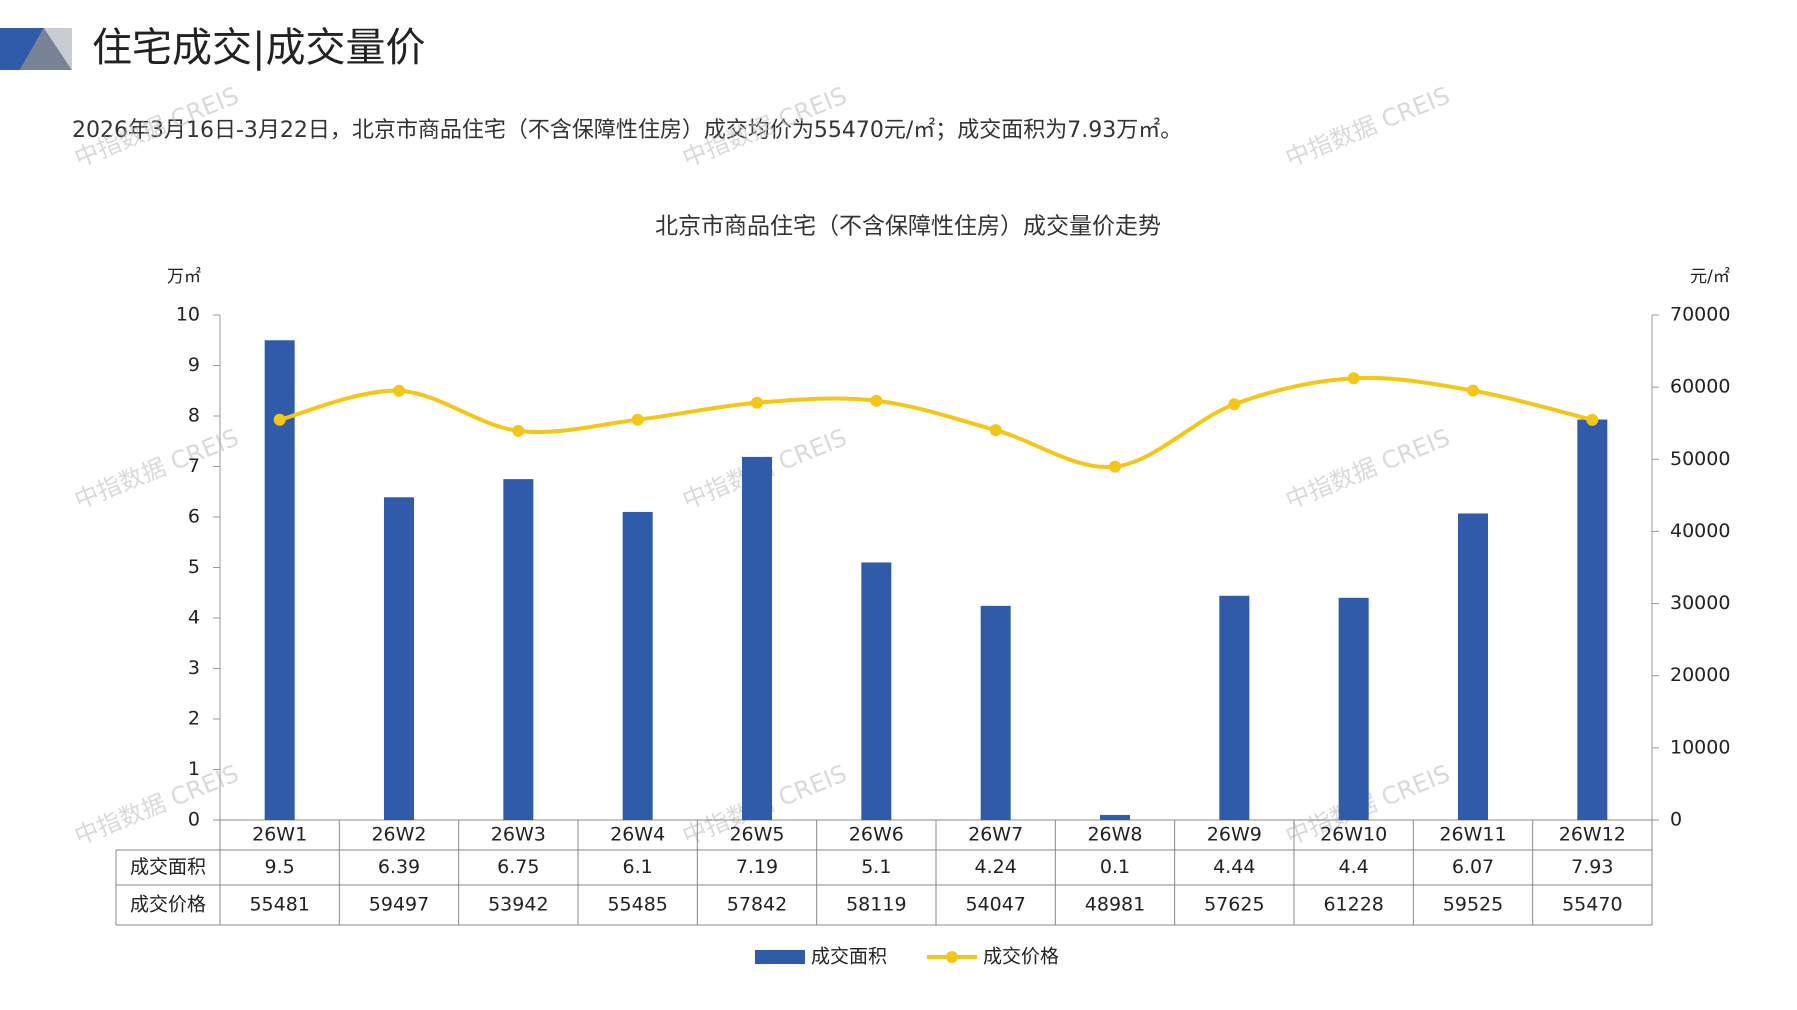 The height and width of the screenshot is (1010, 1797). Describe the element at coordinates (518, 867) in the screenshot. I see `table-cell: 6.75` at that location.